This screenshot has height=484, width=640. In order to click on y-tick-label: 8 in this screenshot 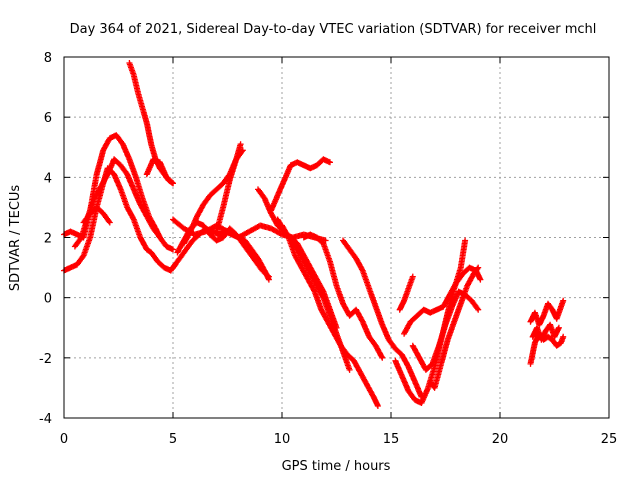, I will do `click(48, 58)`.